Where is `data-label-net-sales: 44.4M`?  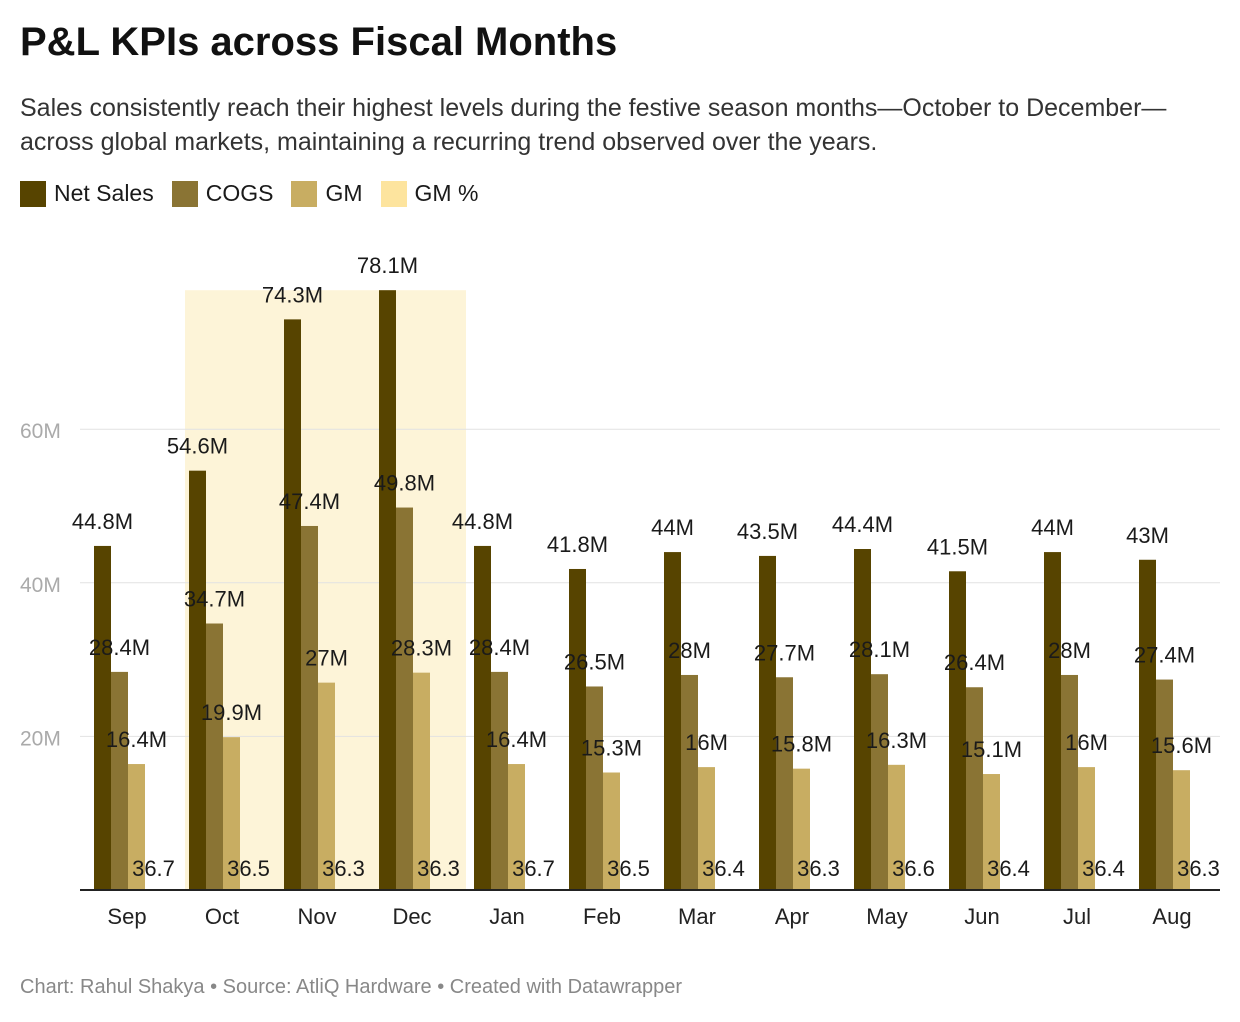 data-label-net-sales: 44.4M is located at coordinates (862, 524).